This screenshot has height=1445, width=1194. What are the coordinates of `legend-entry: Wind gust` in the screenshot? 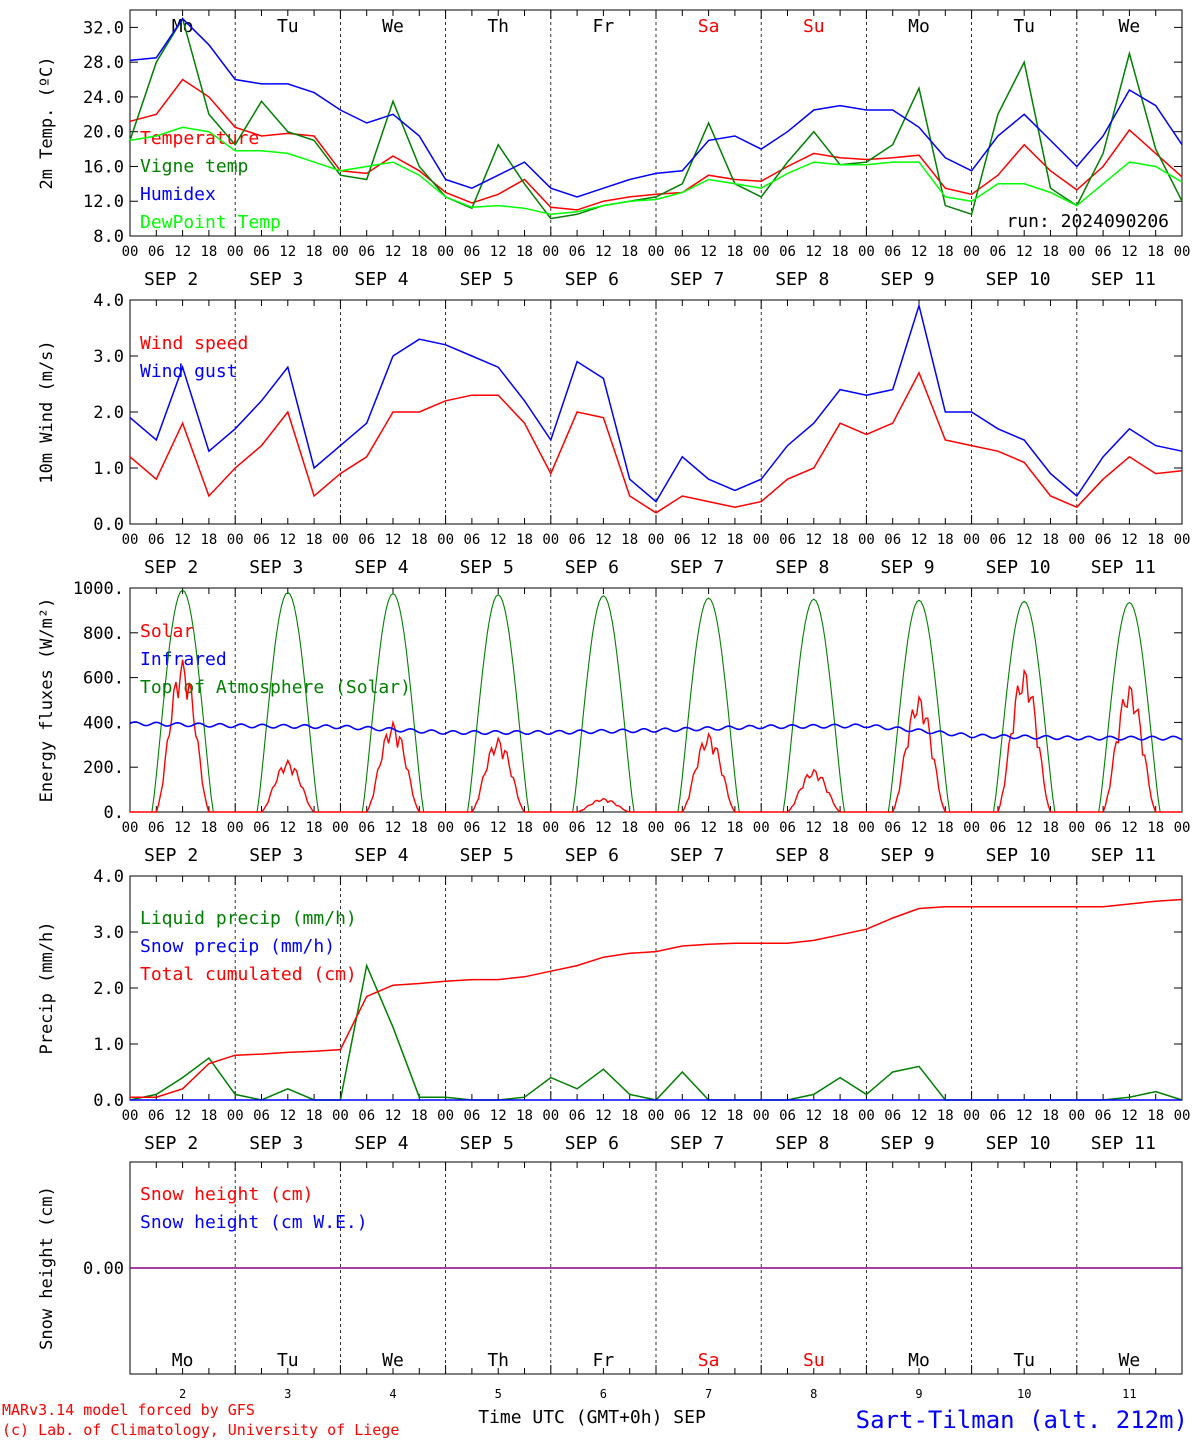 It's located at (189, 371).